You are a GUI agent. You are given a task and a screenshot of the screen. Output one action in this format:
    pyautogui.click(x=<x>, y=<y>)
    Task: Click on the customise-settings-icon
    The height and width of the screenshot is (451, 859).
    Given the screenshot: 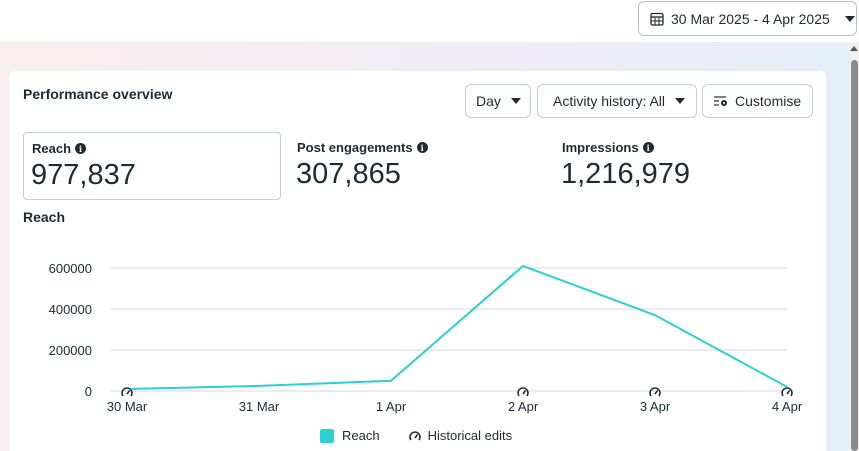 What is the action you would take?
    pyautogui.click(x=720, y=101)
    